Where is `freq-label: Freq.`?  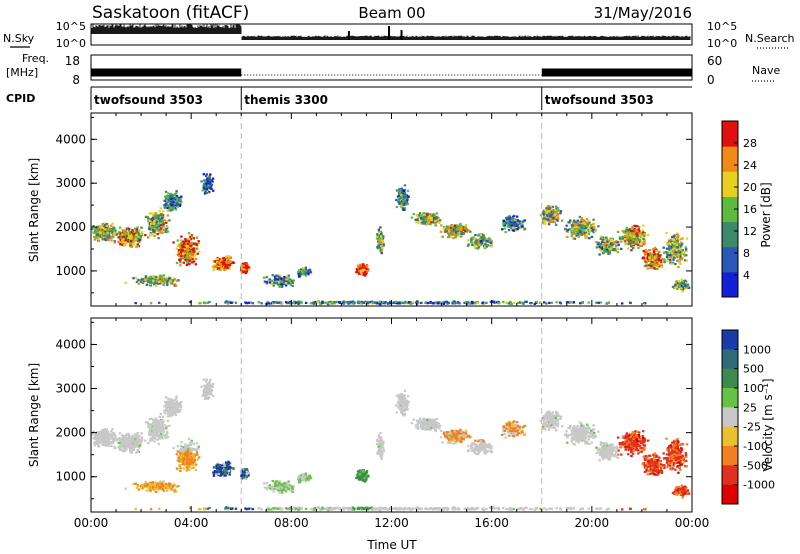 freq-label: Freq. is located at coordinates (35, 58).